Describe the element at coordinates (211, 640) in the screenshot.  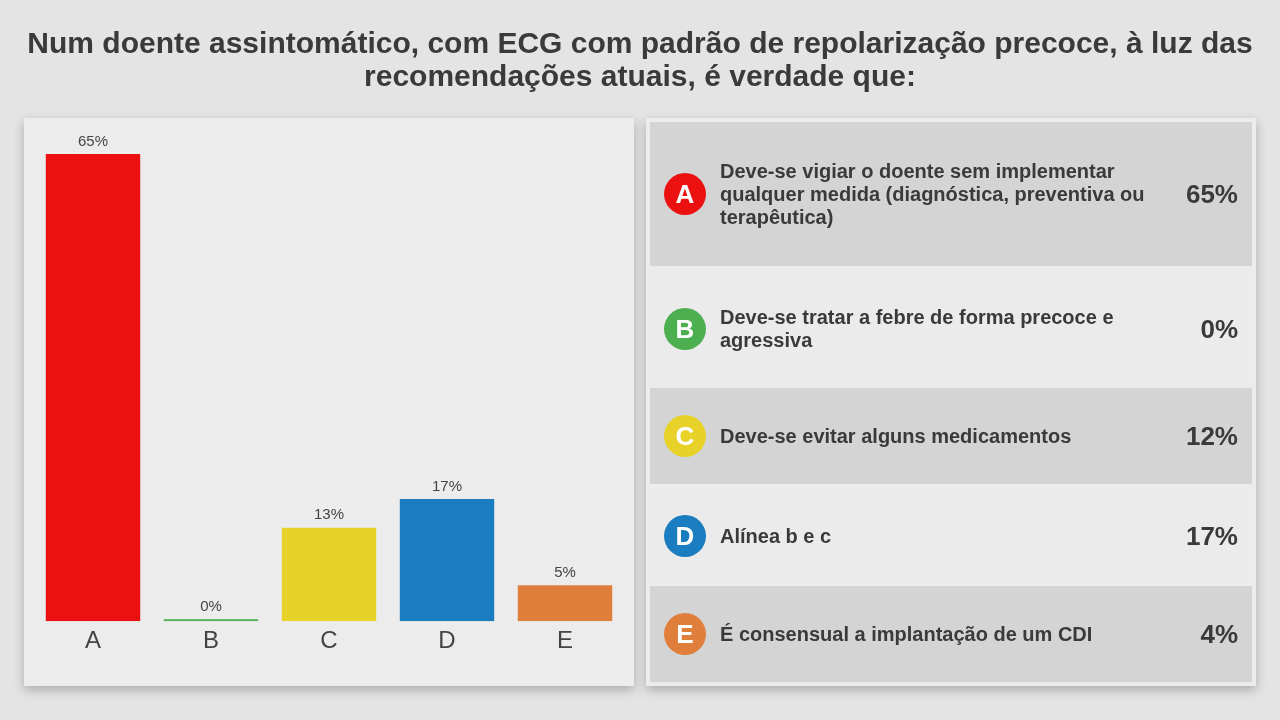
I see `x-tick-label: B` at that location.